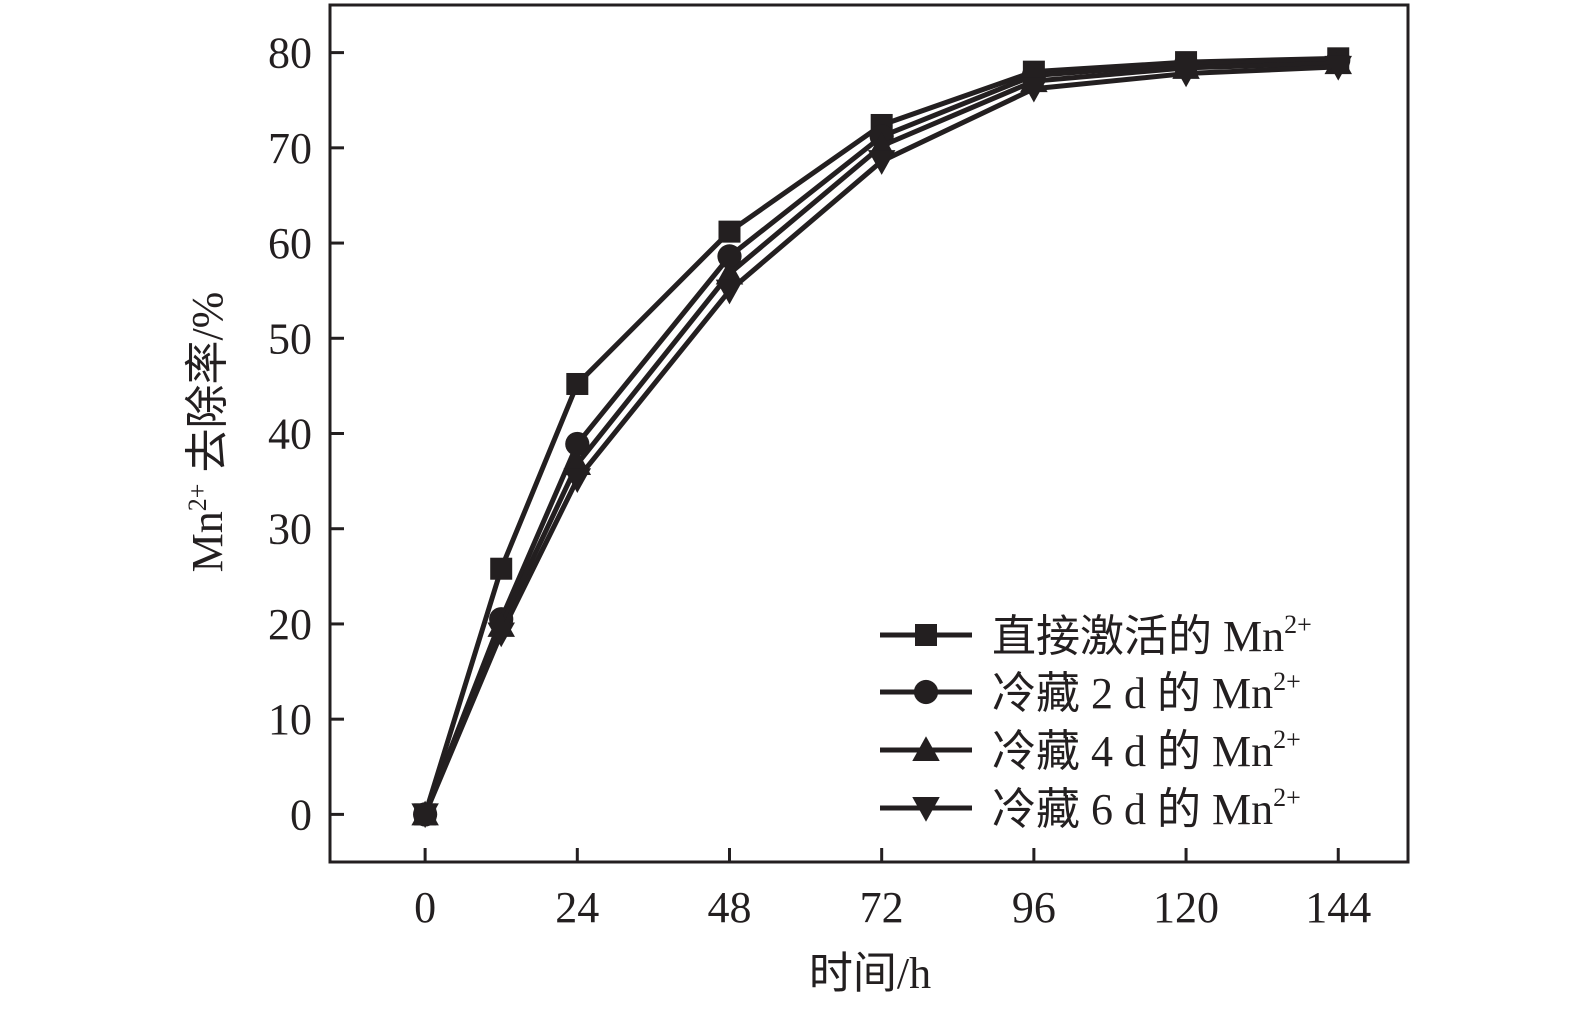 Image resolution: width=1575 pixels, height=1017 pixels. What do you see at coordinates (1338, 907) in the screenshot?
I see `x-tick-label: 144` at bounding box center [1338, 907].